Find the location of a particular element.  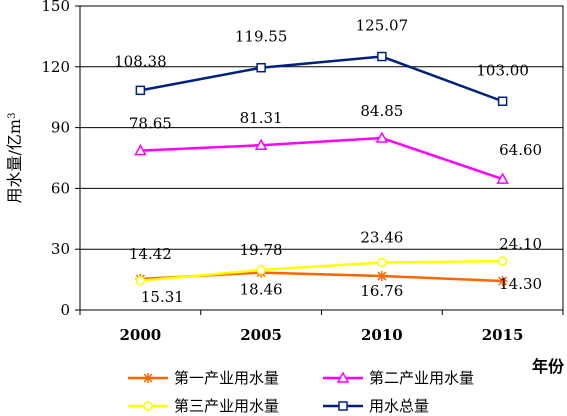

data-label: 24.10 is located at coordinates (520, 244).